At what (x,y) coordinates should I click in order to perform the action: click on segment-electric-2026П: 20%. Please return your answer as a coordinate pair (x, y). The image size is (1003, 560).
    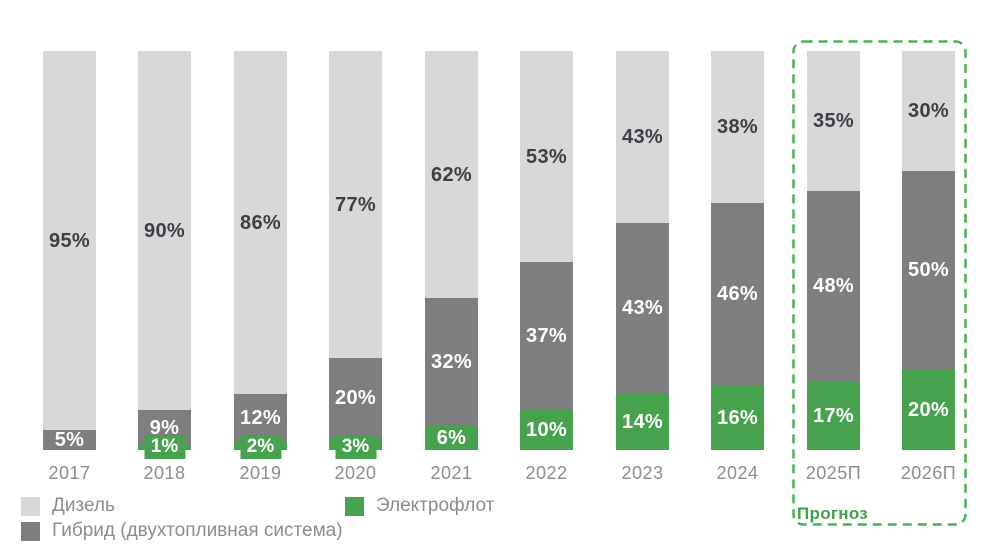
    Looking at the image, I should click on (928, 410).